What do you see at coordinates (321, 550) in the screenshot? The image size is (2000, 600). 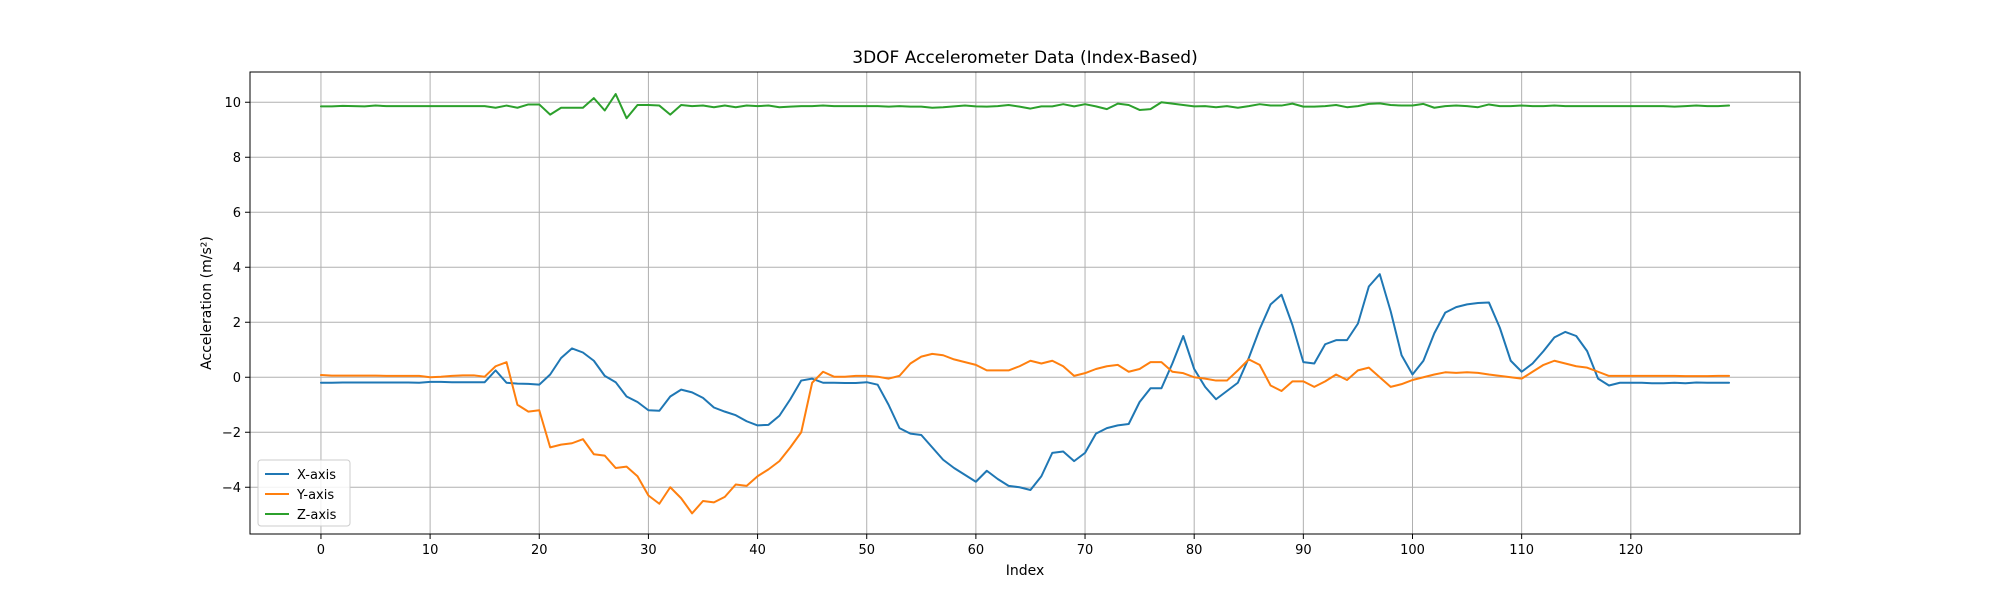 I see `x-tick-label: 0` at bounding box center [321, 550].